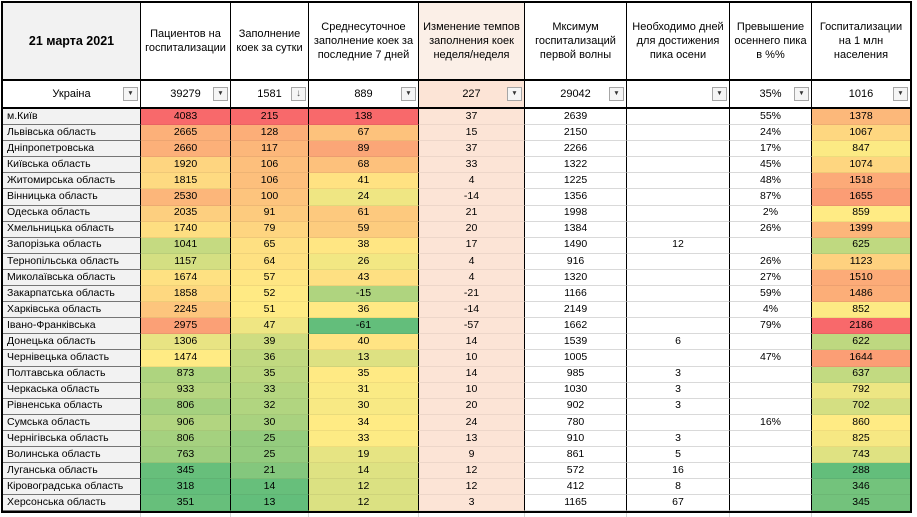 The image size is (917, 517). What do you see at coordinates (514, 94) in the screenshot?
I see `filter-button-week_change: ▼` at bounding box center [514, 94].